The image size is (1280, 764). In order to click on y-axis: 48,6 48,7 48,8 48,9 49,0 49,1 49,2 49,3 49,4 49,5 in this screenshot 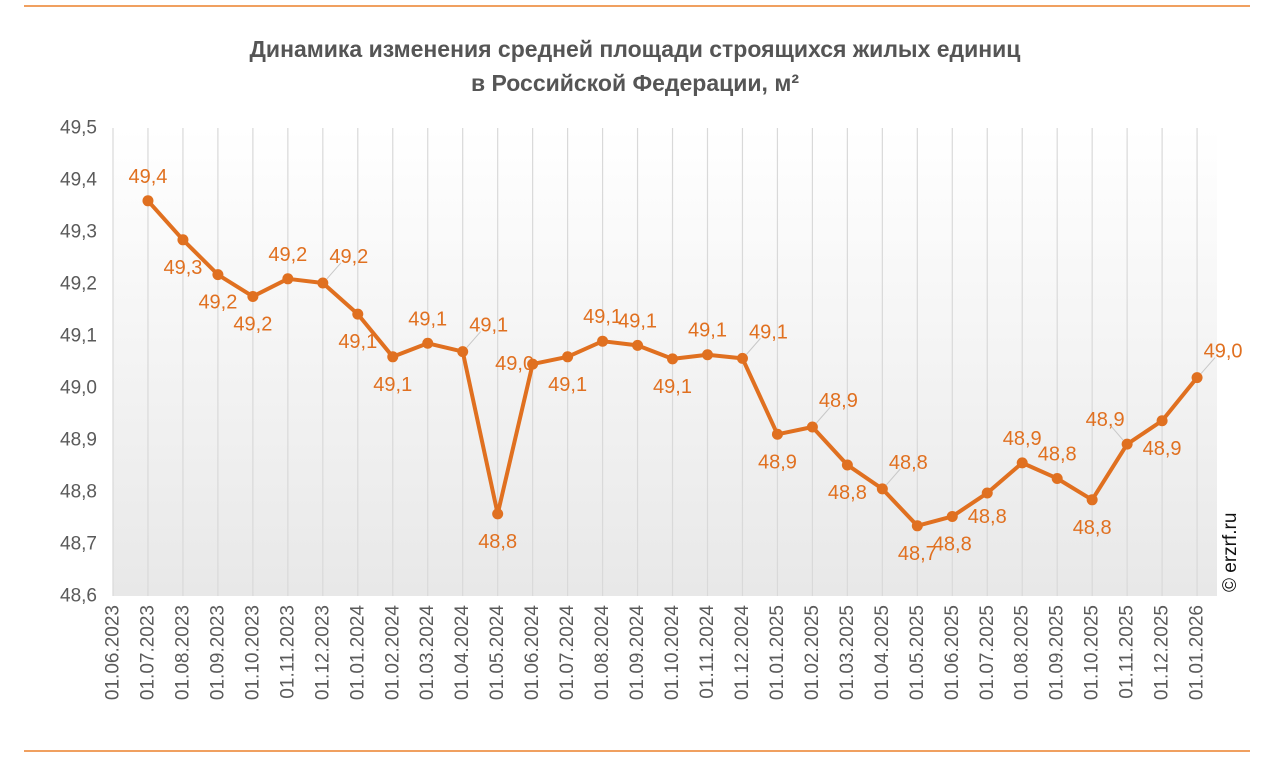, I will do `click(78, 362)`.